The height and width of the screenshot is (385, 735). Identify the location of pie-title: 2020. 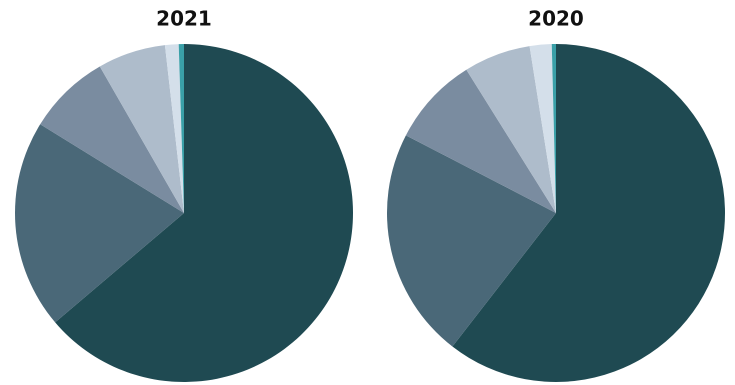
(556, 19).